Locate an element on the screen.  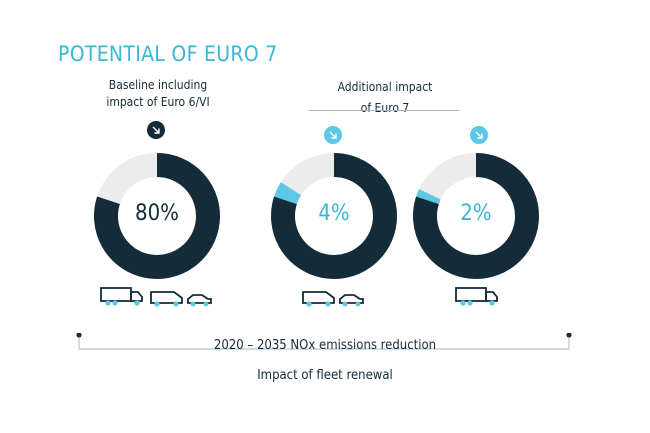
baseline-label-line2: impact of Euro 6/VI is located at coordinates (158, 102).